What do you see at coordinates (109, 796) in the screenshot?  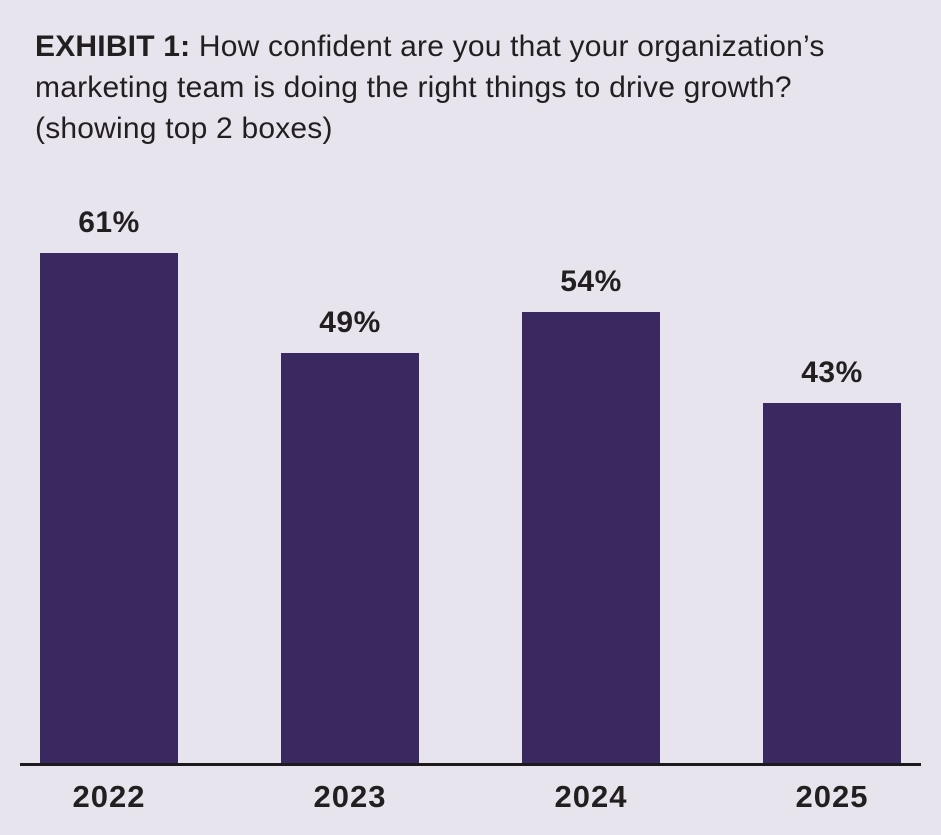 I see `x-axis-label-2022: 2022` at bounding box center [109, 796].